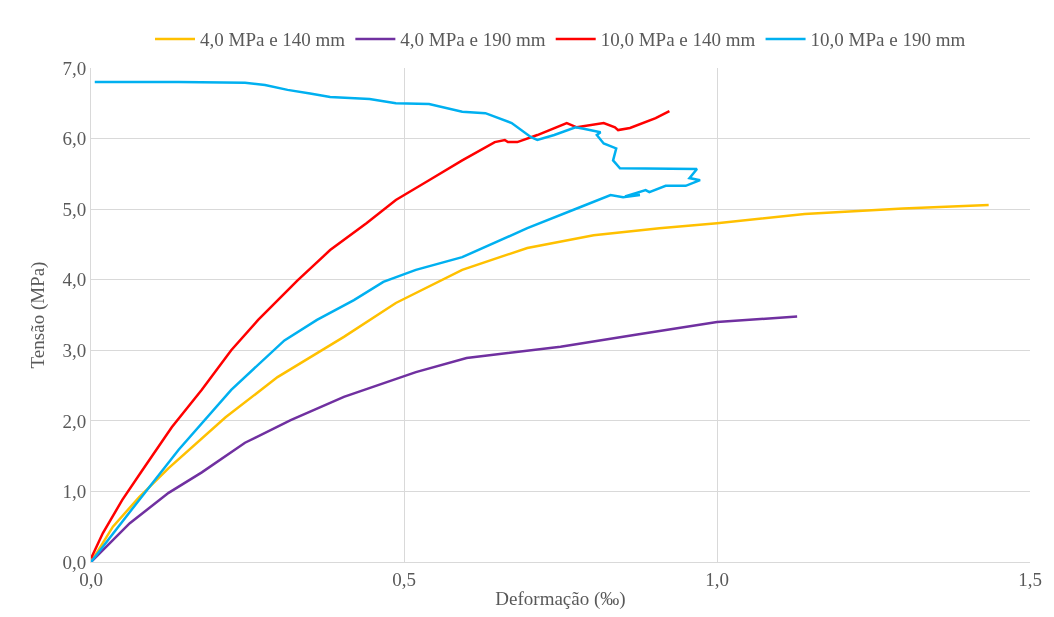 The width and height of the screenshot is (1054, 617). Describe the element at coordinates (888, 40) in the screenshot. I see `legend-label: 10,0 MPa e 190 mm` at that location.